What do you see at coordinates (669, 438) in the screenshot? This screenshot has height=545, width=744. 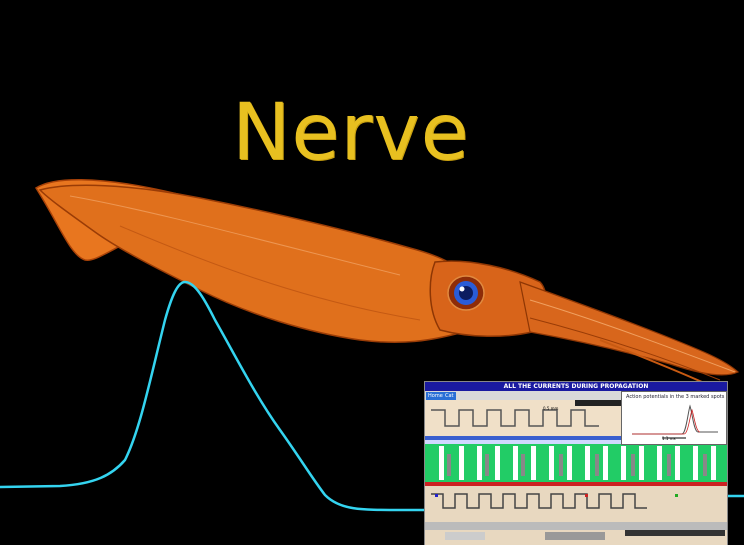 I see `ap-scale-label: 1.1 ms` at bounding box center [669, 438].